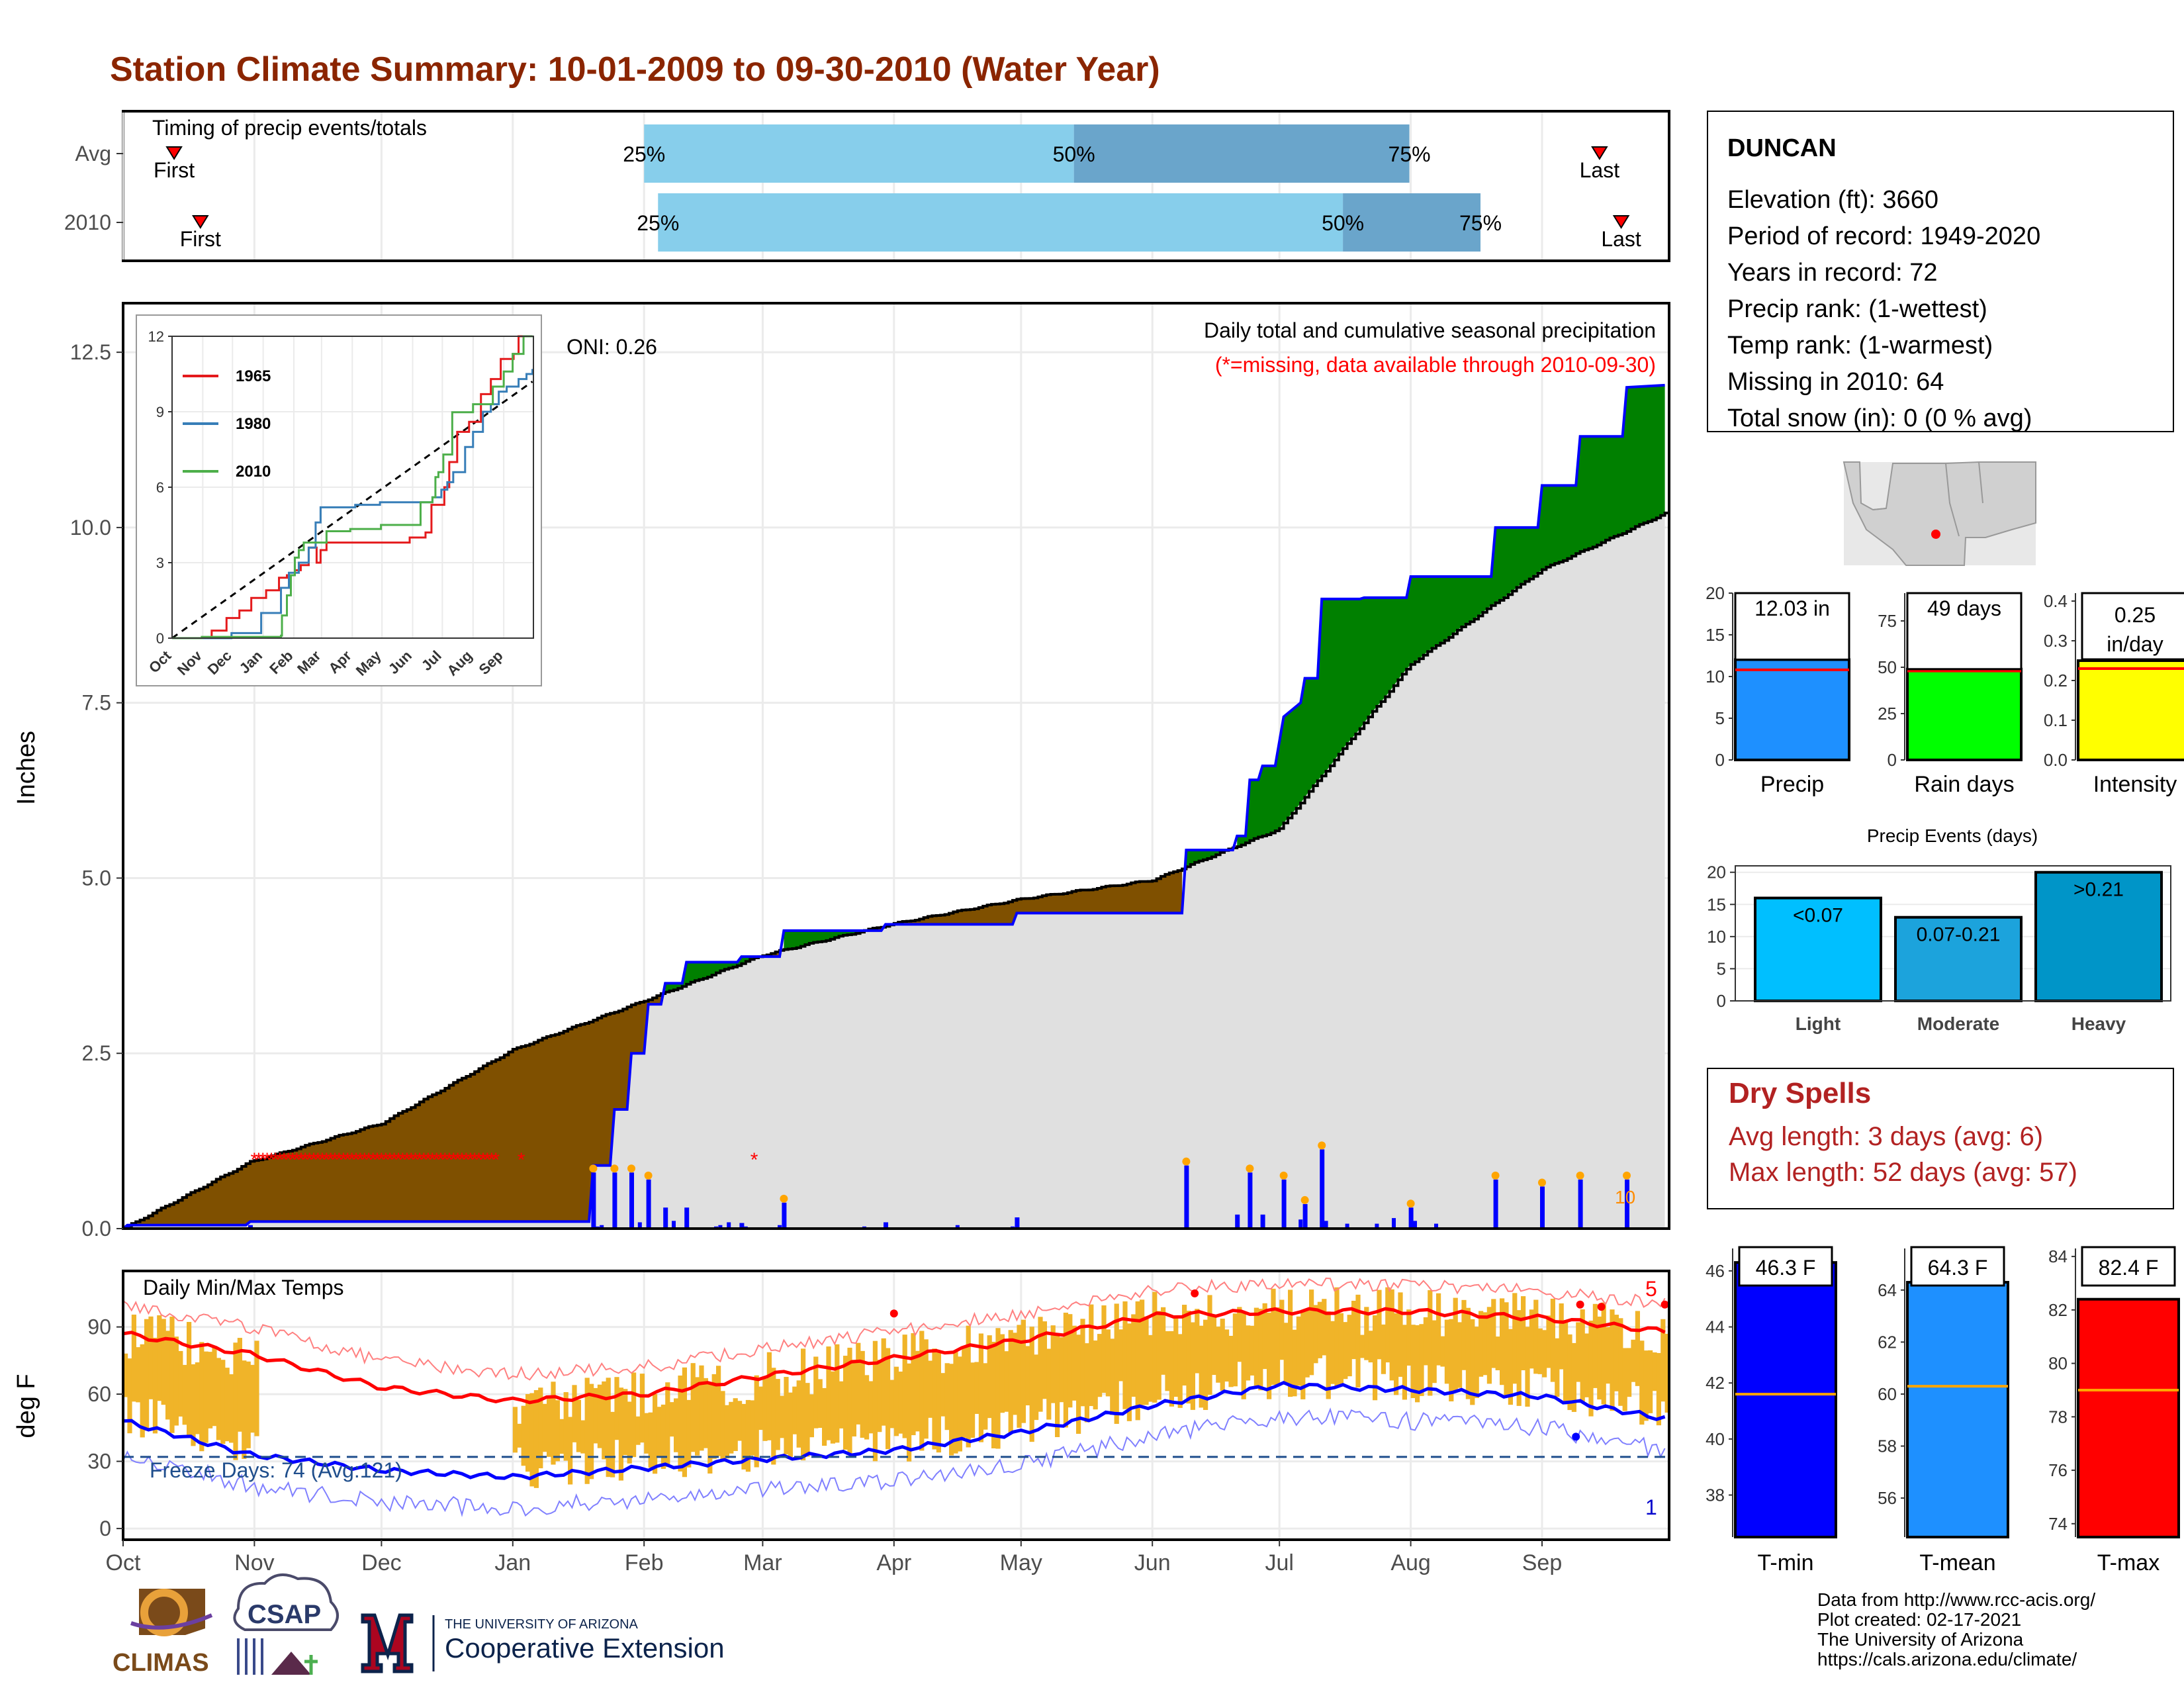 The height and width of the screenshot is (1688, 2184). What do you see at coordinates (353, 487) in the screenshot?
I see `inset-line-2010` at bounding box center [353, 487].